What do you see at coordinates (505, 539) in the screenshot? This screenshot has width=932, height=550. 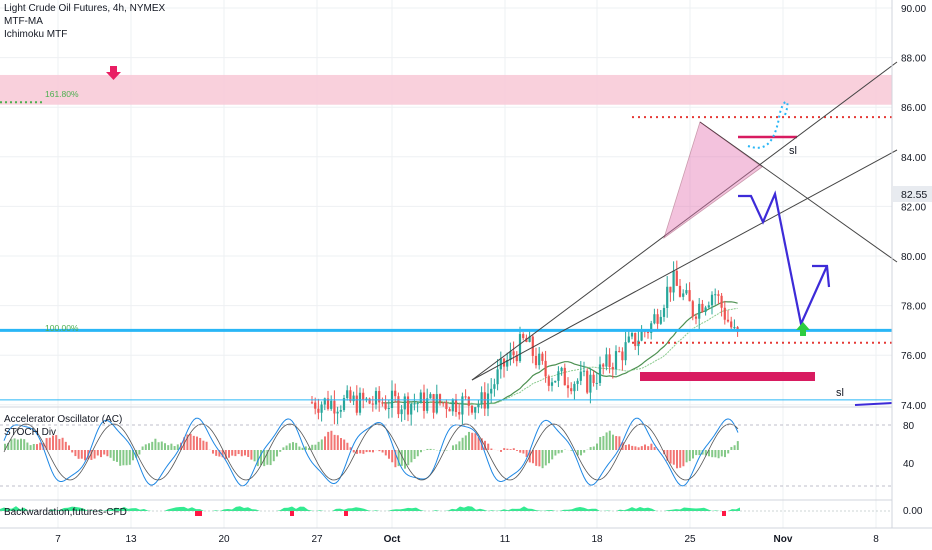 I see `time-tick: 11` at bounding box center [505, 539].